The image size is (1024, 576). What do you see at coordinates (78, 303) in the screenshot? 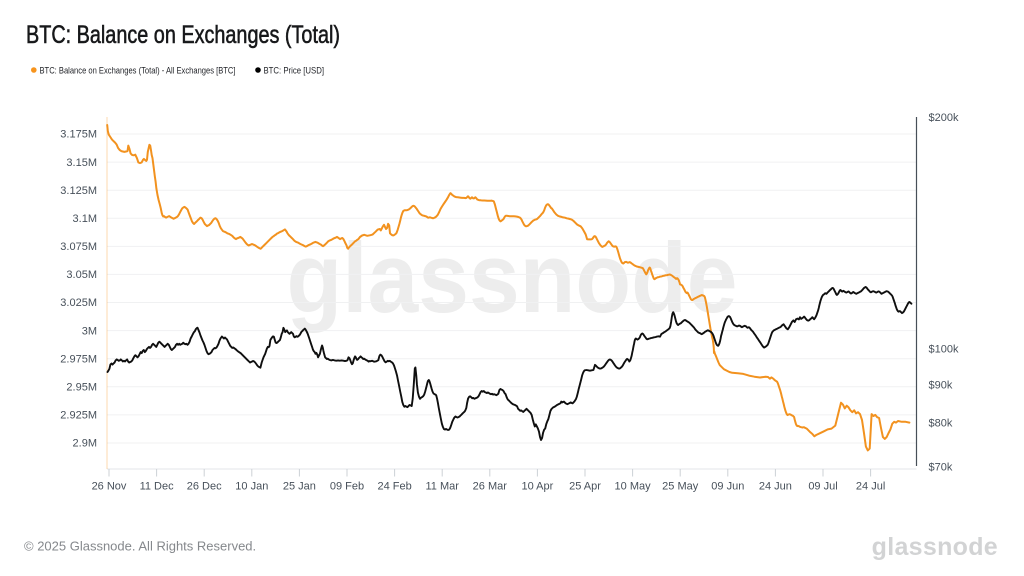
I see `svg-text: 3.025M` at bounding box center [78, 303].